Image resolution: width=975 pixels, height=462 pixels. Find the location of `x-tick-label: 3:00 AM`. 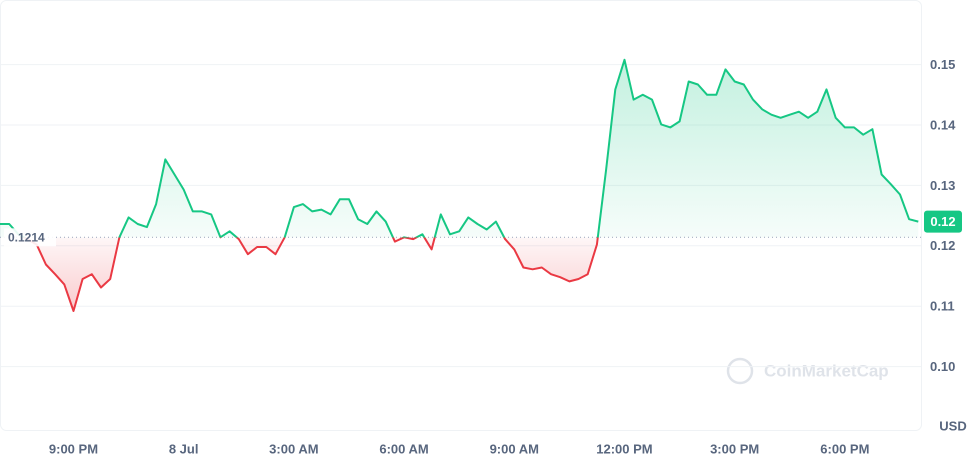

x-tick-label: 3:00 AM is located at coordinates (293, 448).